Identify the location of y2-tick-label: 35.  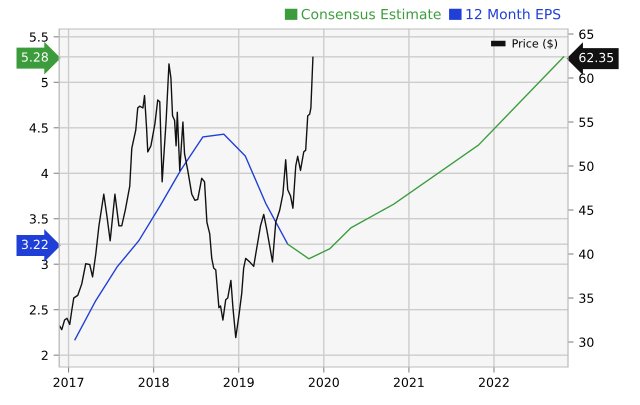
(586, 298).